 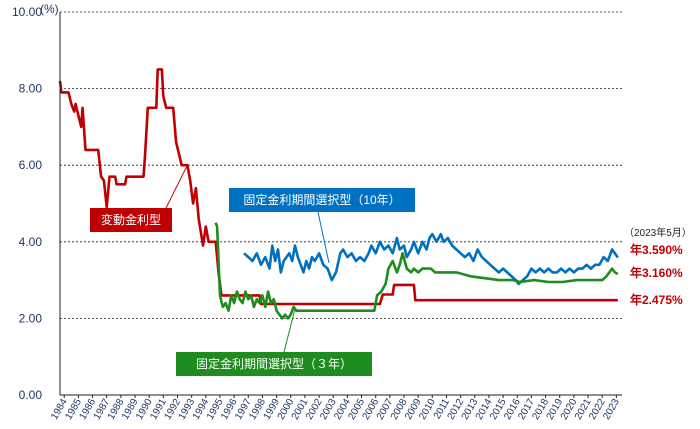 What do you see at coordinates (27, 203) in the screenshot?
I see `y-tick-labels: 0.00 2.00 4.00 6.00 8.00 10.00` at bounding box center [27, 203].